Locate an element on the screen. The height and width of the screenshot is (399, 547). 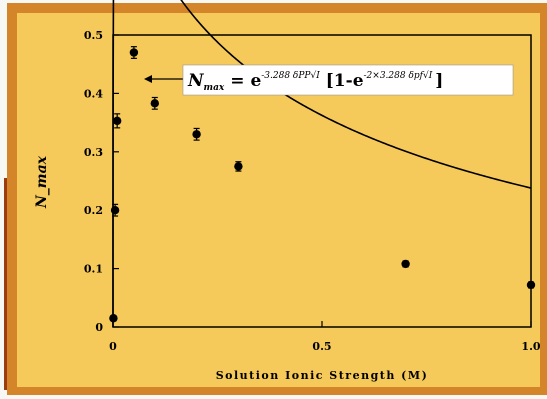
left-accent-bar is located at coordinates (5, 284).